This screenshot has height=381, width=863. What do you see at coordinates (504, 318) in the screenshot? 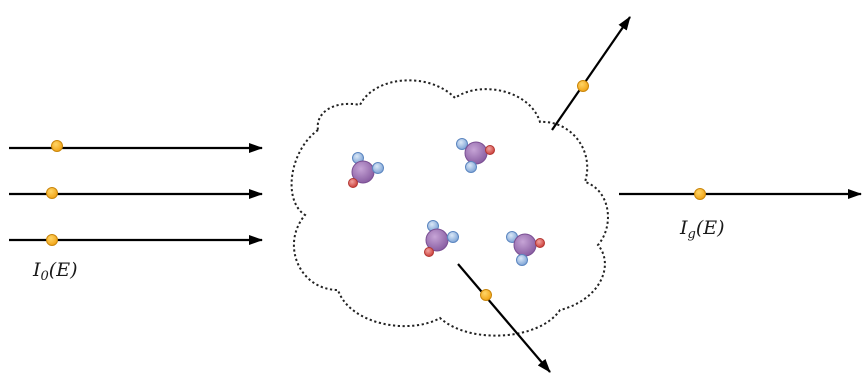
I see `scattered-ray-down` at bounding box center [504, 318].